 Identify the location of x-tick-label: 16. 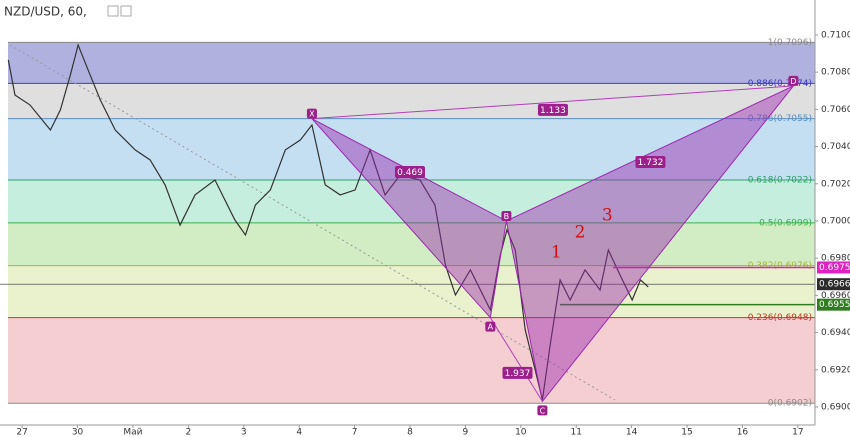
(743, 432).